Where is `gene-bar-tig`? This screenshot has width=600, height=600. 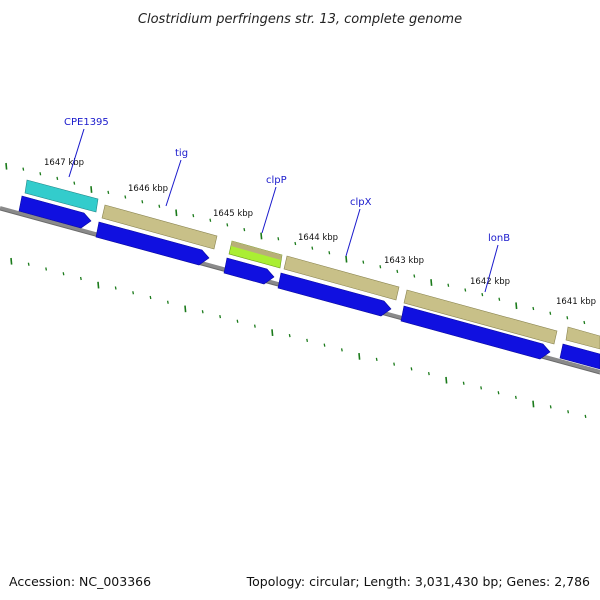 gene-bar-tig is located at coordinates (159, 227).